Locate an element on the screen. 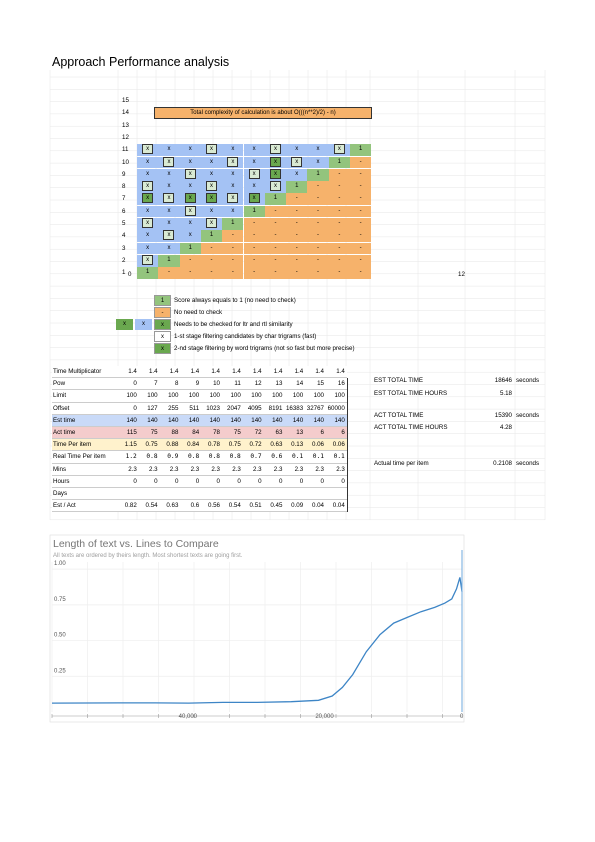 The width and height of the screenshot is (595, 842). est-total-hours-value: 5.18 is located at coordinates (505, 393).